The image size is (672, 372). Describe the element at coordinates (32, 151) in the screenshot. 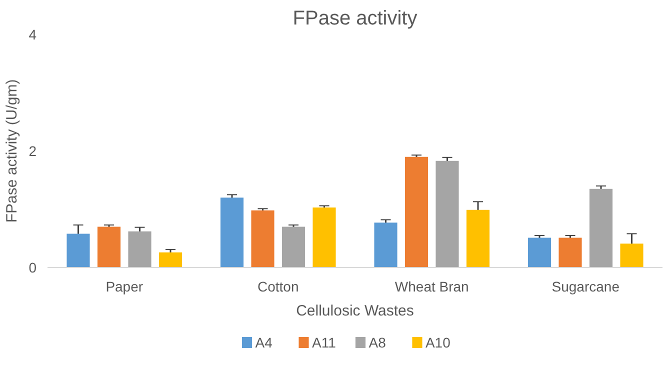

I see `y-tick-label: 2` at that location.